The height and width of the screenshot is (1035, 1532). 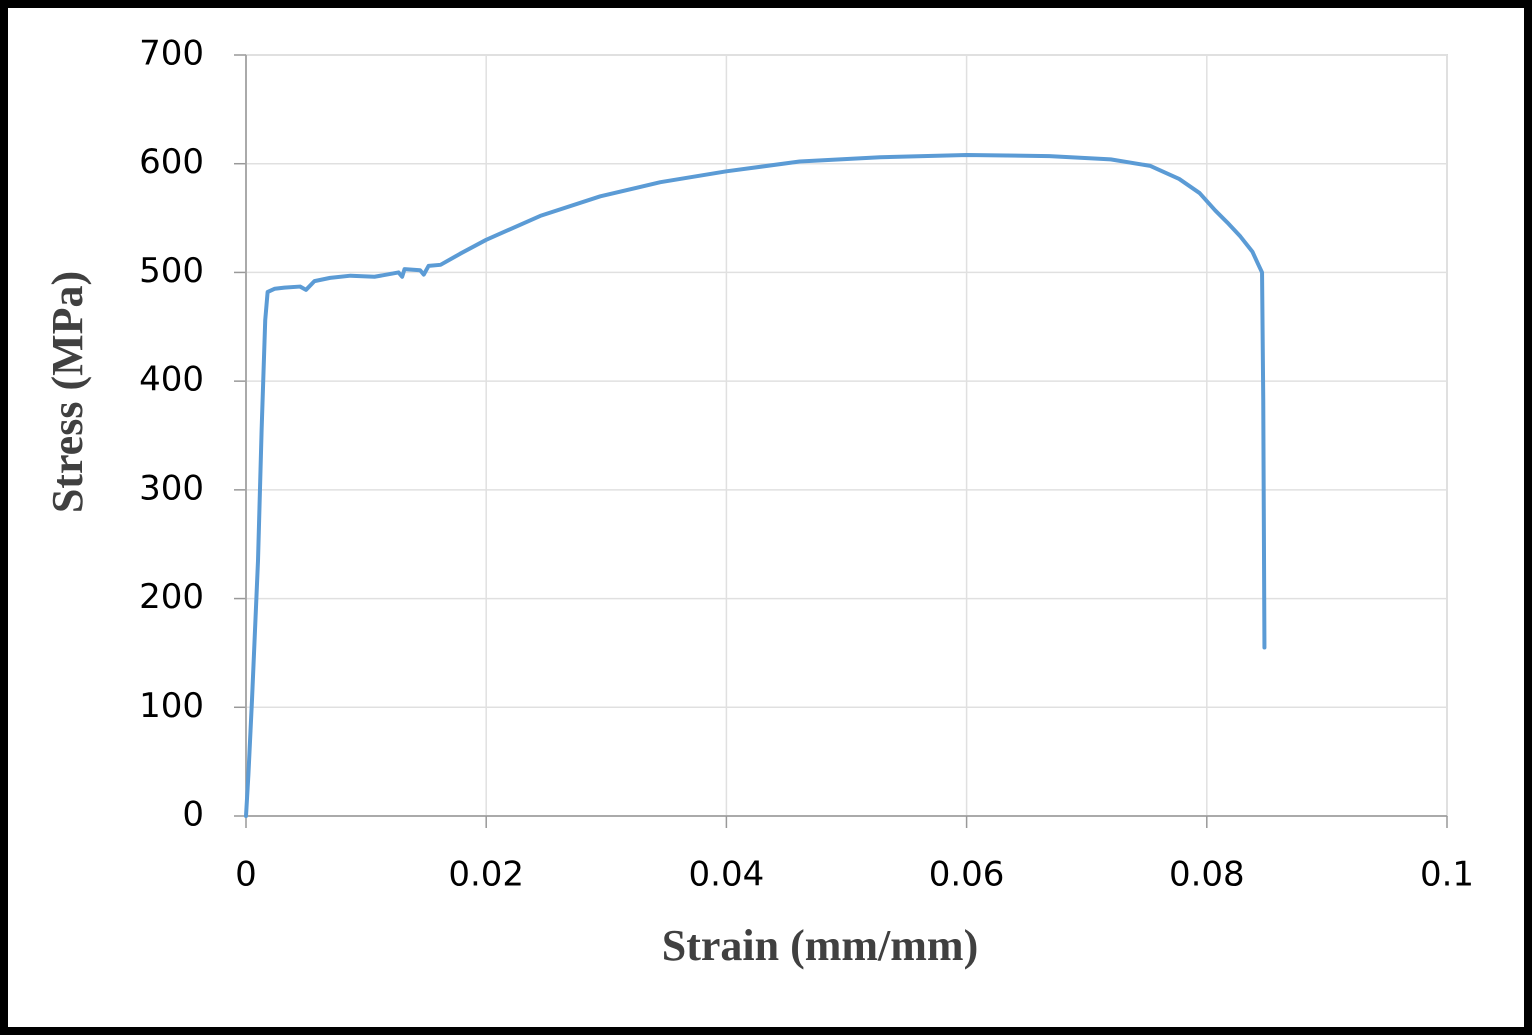 What do you see at coordinates (727, 875) in the screenshot?
I see `x-tick-label: 0.04` at bounding box center [727, 875].